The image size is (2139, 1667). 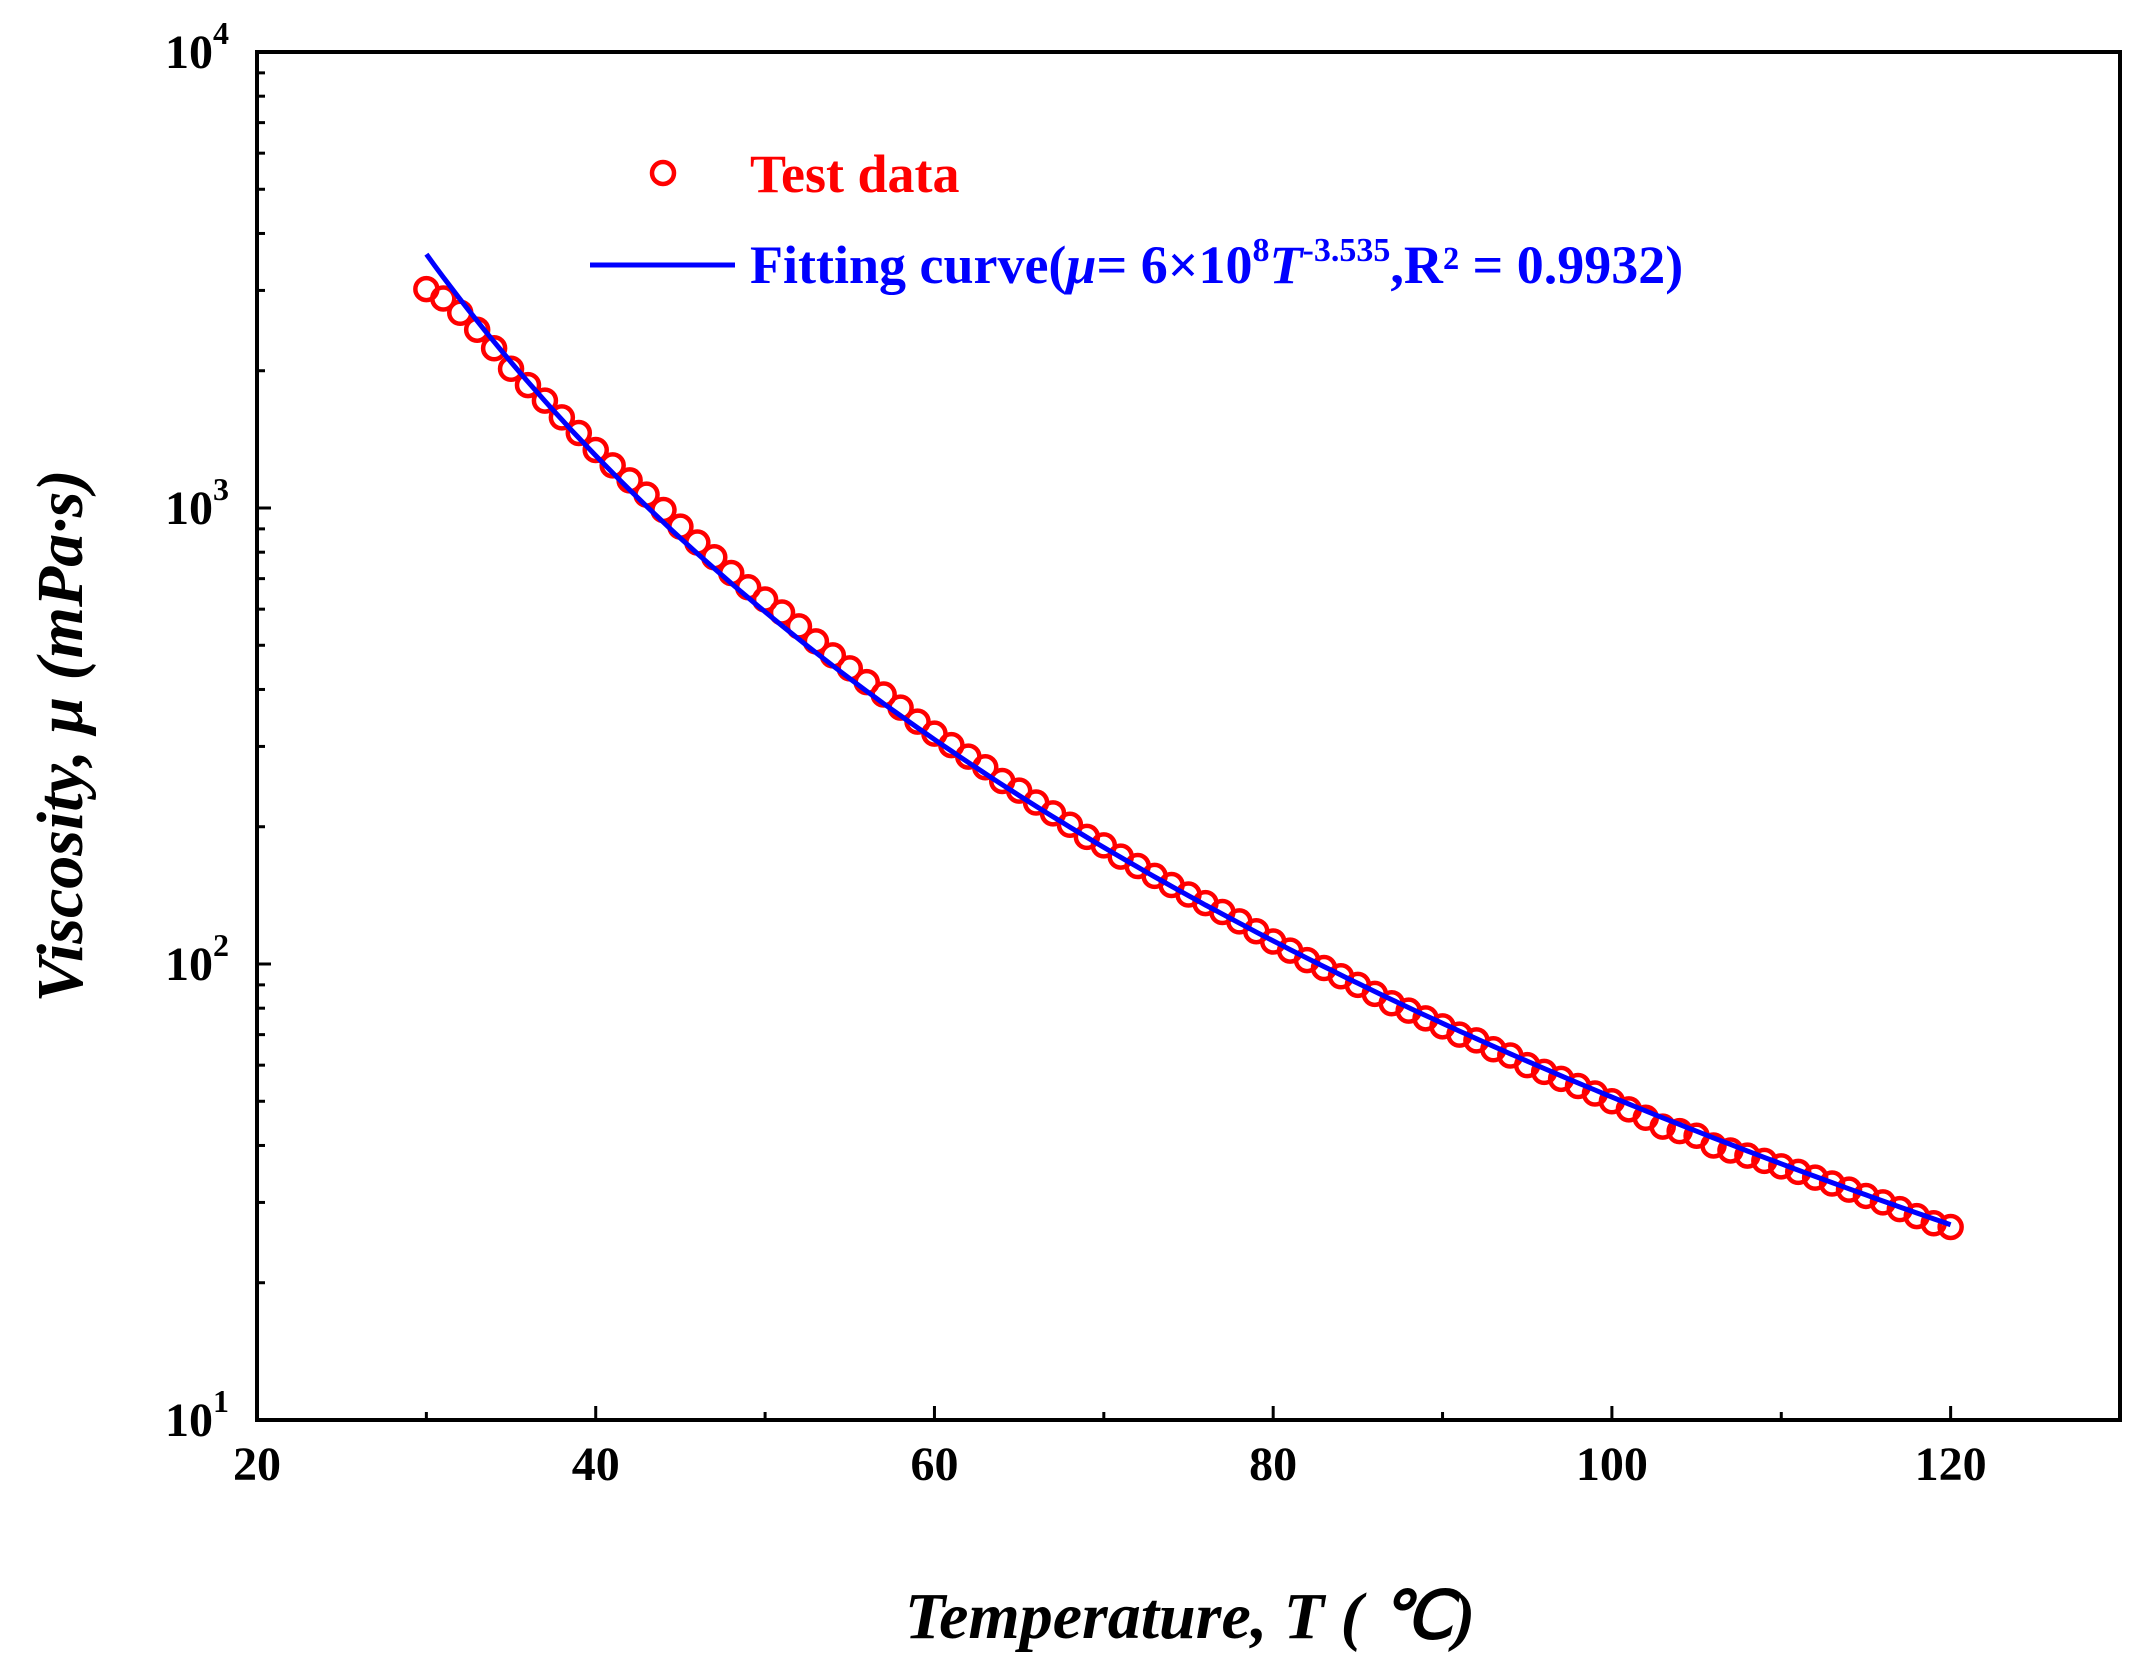 I want to click on legend-fit-exp: -3.535, so click(x=1347, y=250).